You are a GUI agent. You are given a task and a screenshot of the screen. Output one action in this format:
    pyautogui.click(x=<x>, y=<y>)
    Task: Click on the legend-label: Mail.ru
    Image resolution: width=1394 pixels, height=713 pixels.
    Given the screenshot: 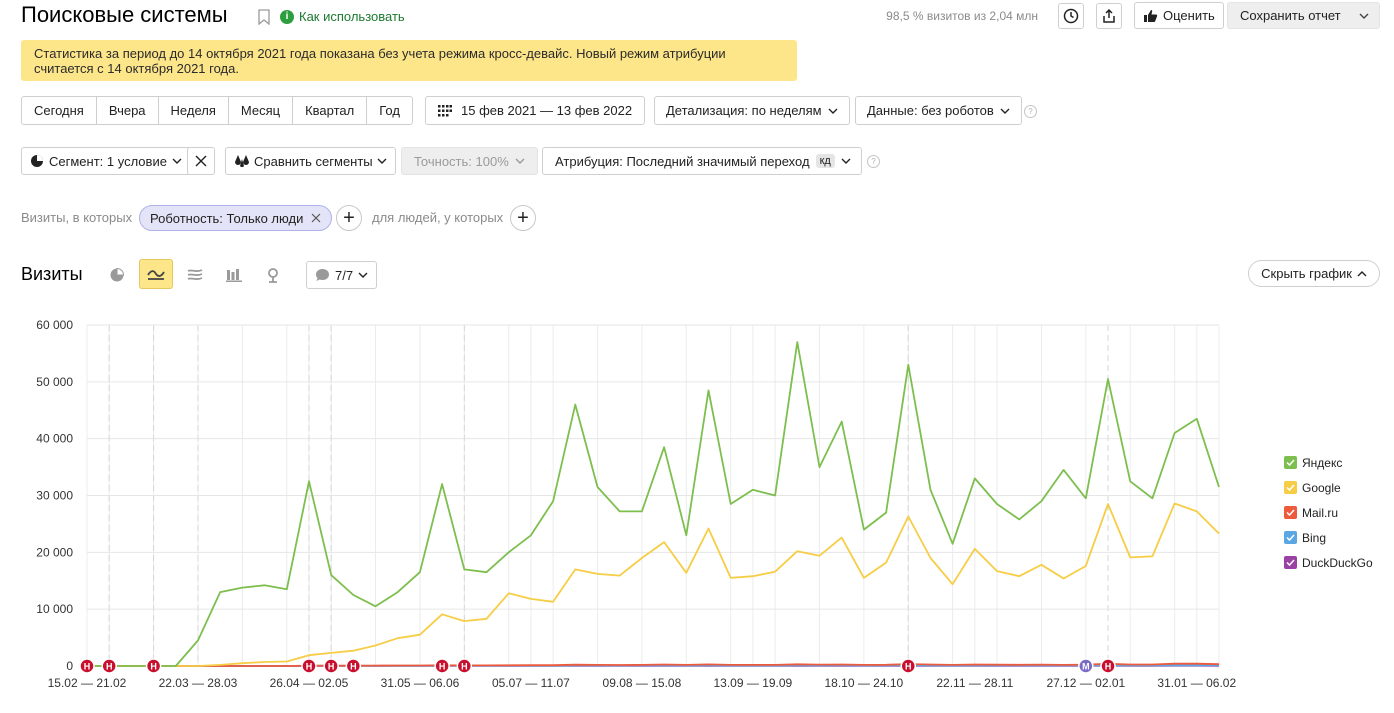 What is the action you would take?
    pyautogui.click(x=1320, y=512)
    